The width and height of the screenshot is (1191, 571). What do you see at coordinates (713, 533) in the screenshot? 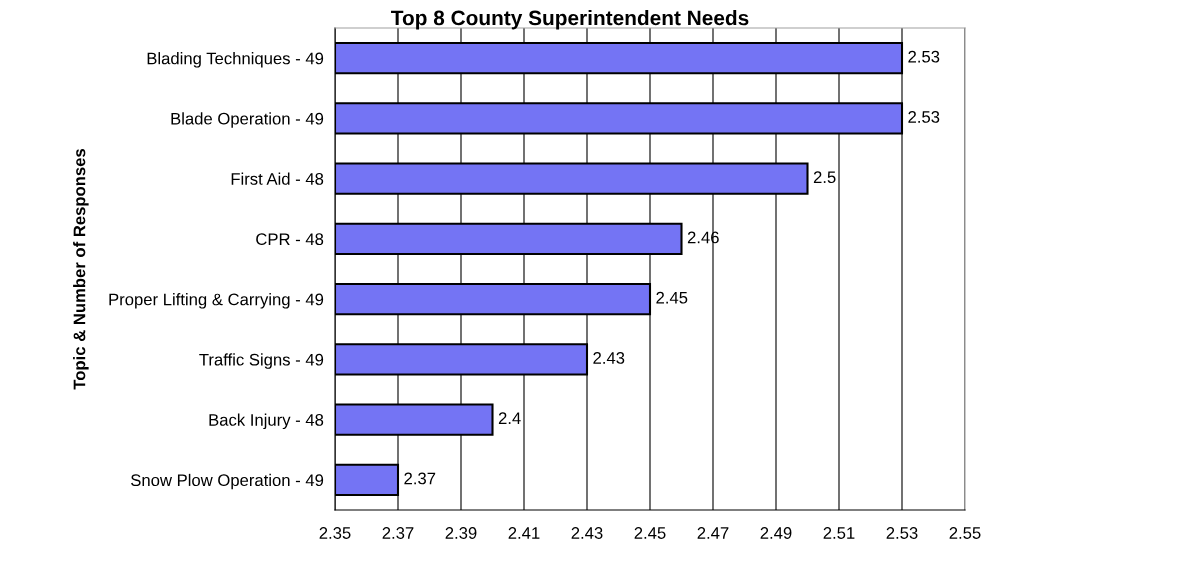
I see `x-tick-label: 2.47` at bounding box center [713, 533].